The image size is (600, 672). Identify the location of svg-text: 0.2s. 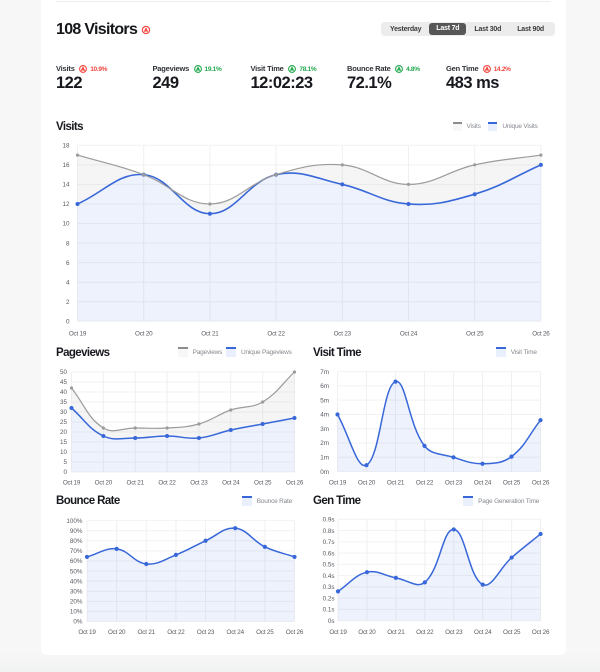
(329, 598).